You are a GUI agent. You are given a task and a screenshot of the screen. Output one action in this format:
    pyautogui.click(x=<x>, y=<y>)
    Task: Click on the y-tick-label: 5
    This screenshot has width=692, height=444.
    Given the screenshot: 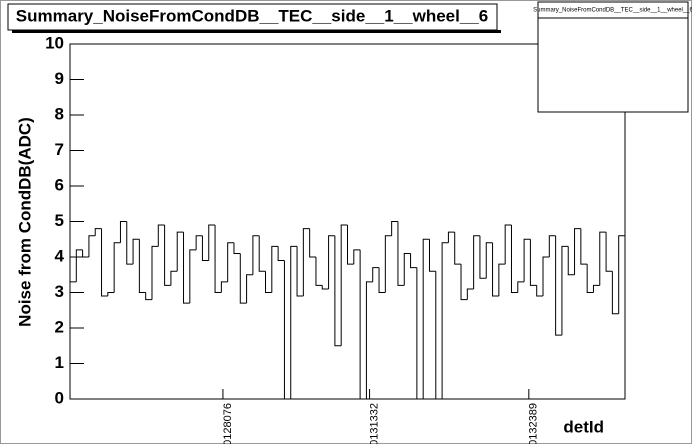 What is the action you would take?
    pyautogui.click(x=59, y=220)
    